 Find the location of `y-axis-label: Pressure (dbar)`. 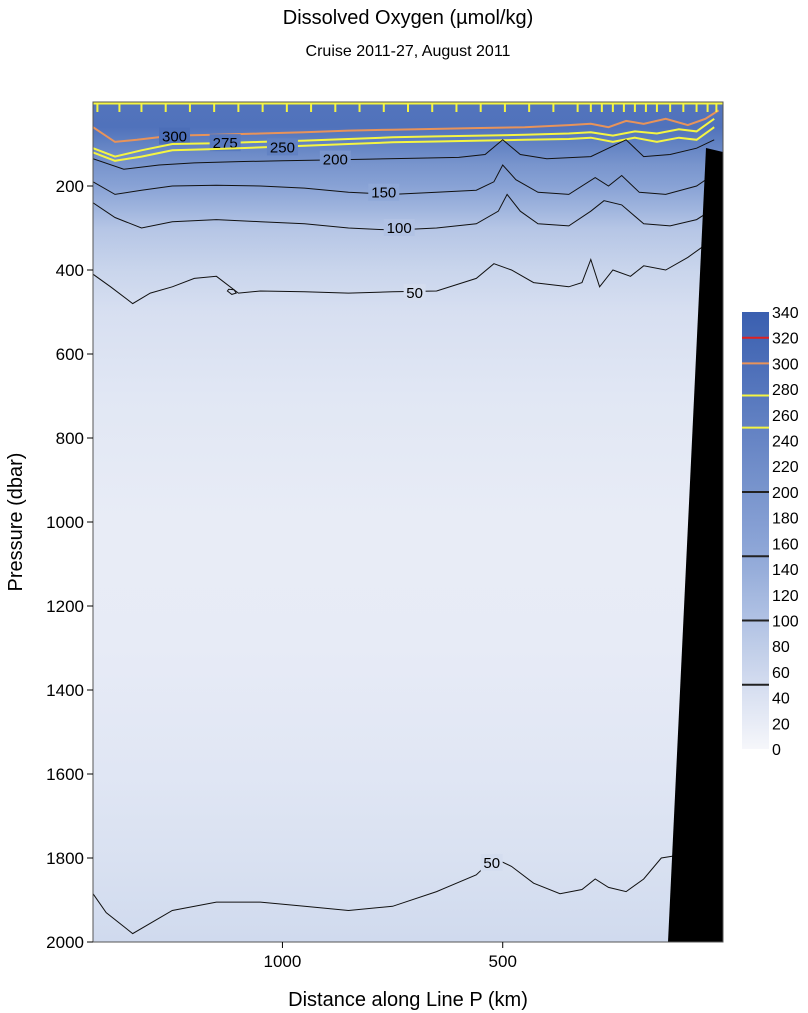

y-axis-label: Pressure (dbar) is located at coordinates (16, 522).